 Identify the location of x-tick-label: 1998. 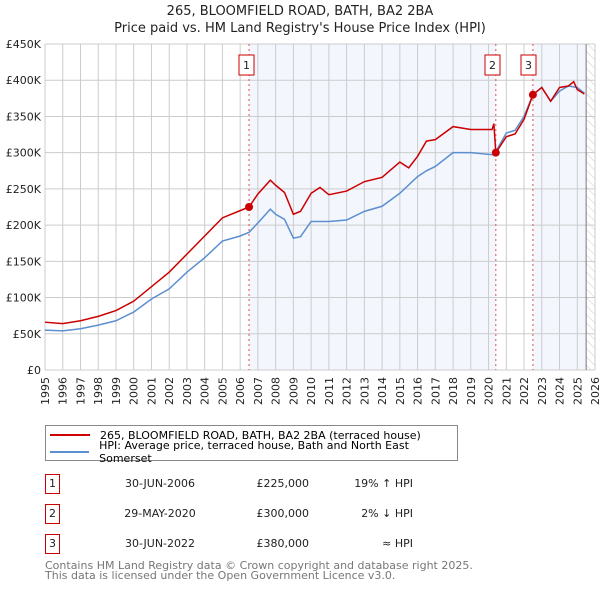
(98, 391).